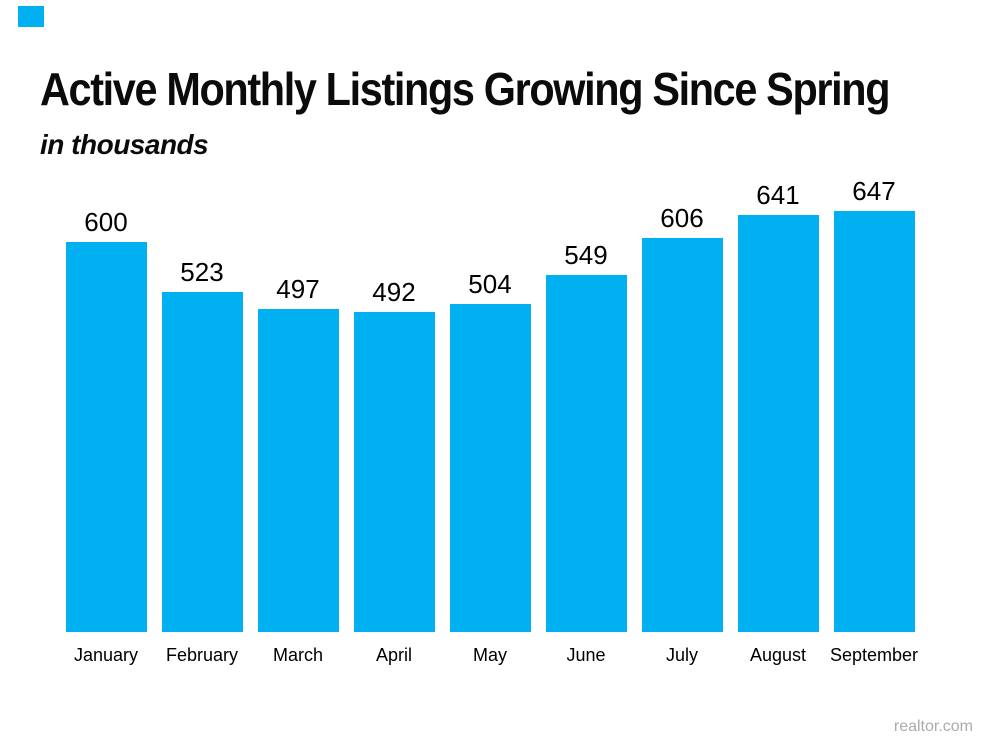 This screenshot has height=750, width=1000. I want to click on bar-group: 504, so click(490, 406).